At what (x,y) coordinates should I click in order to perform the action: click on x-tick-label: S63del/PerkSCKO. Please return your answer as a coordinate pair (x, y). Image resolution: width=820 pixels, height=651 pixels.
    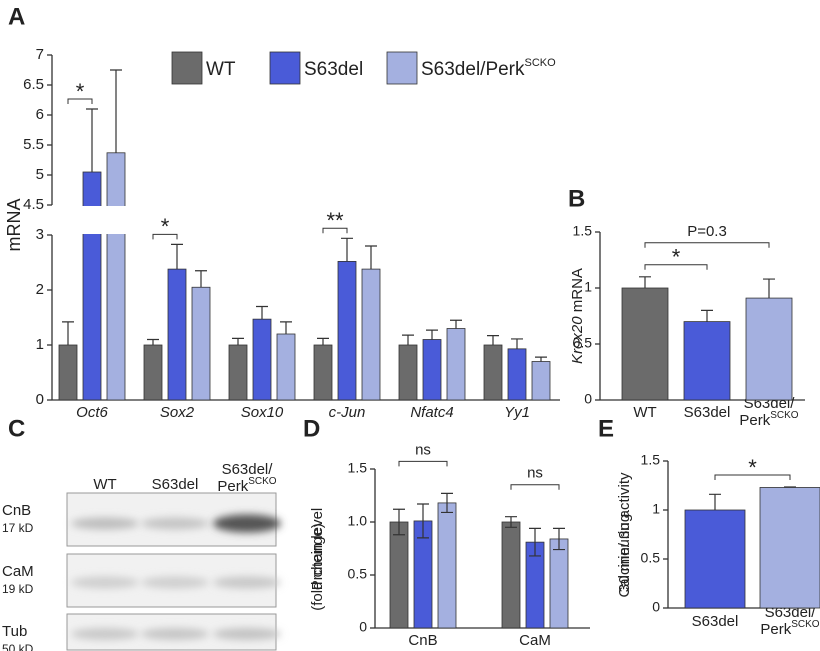
    Looking at the image, I should click on (789, 621).